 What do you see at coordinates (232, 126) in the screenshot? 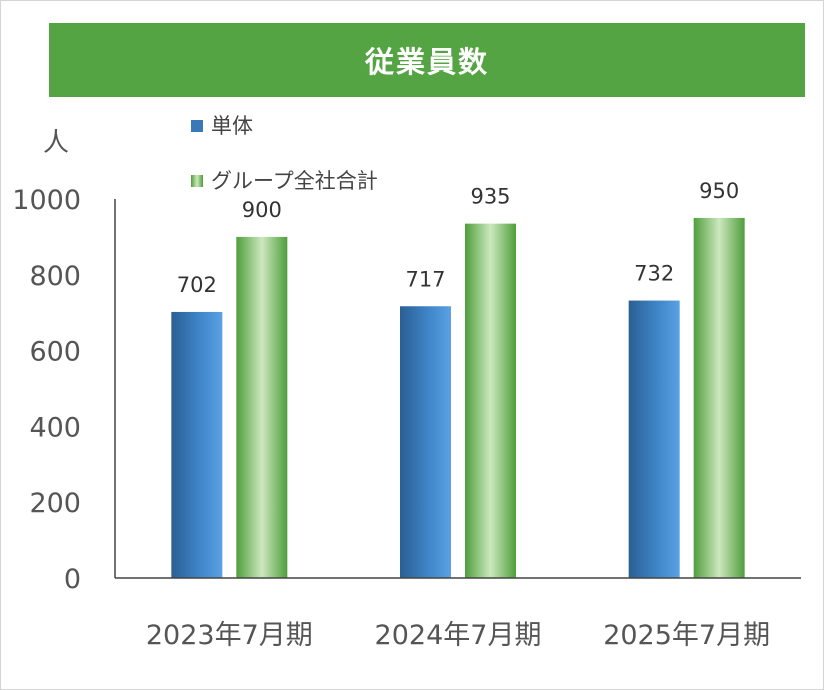
I see `legend-label: 単体` at bounding box center [232, 126].